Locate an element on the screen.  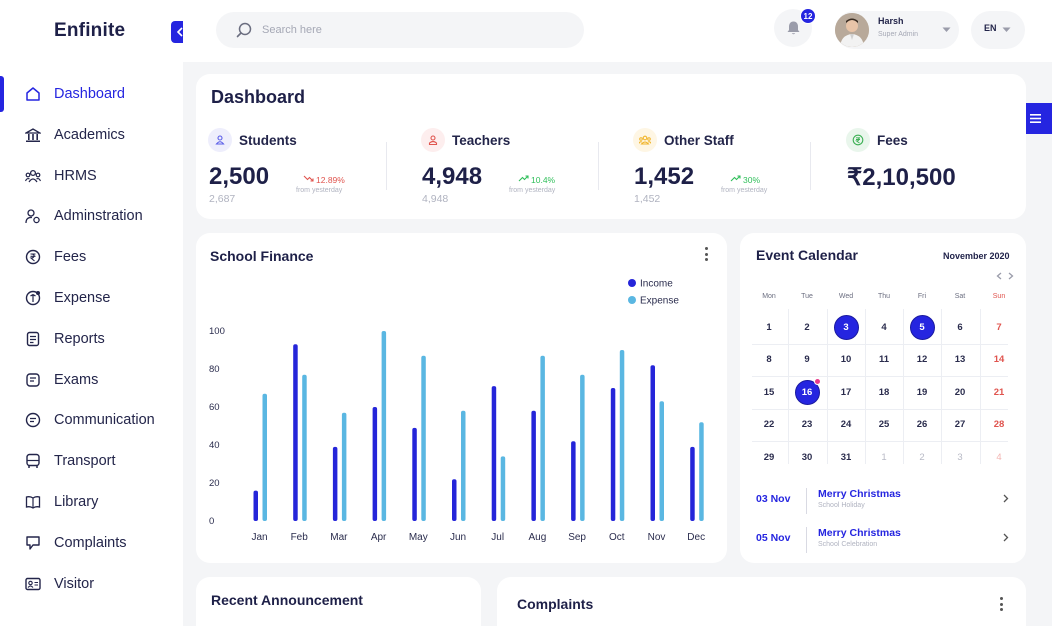
event-subtitle: School Celebration is located at coordinates (848, 544).